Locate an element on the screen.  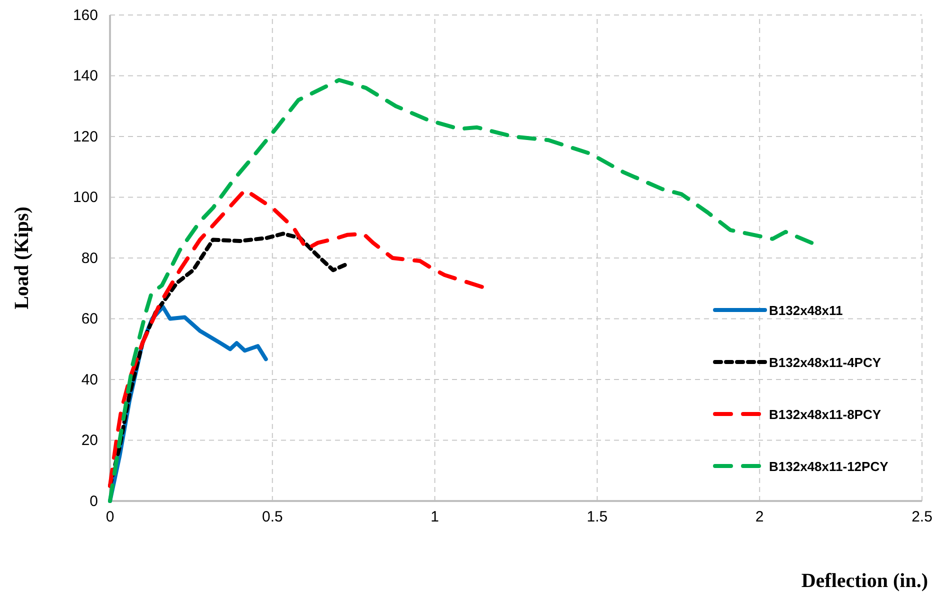
legend-label: B132x48x11-12PCY is located at coordinates (829, 466).